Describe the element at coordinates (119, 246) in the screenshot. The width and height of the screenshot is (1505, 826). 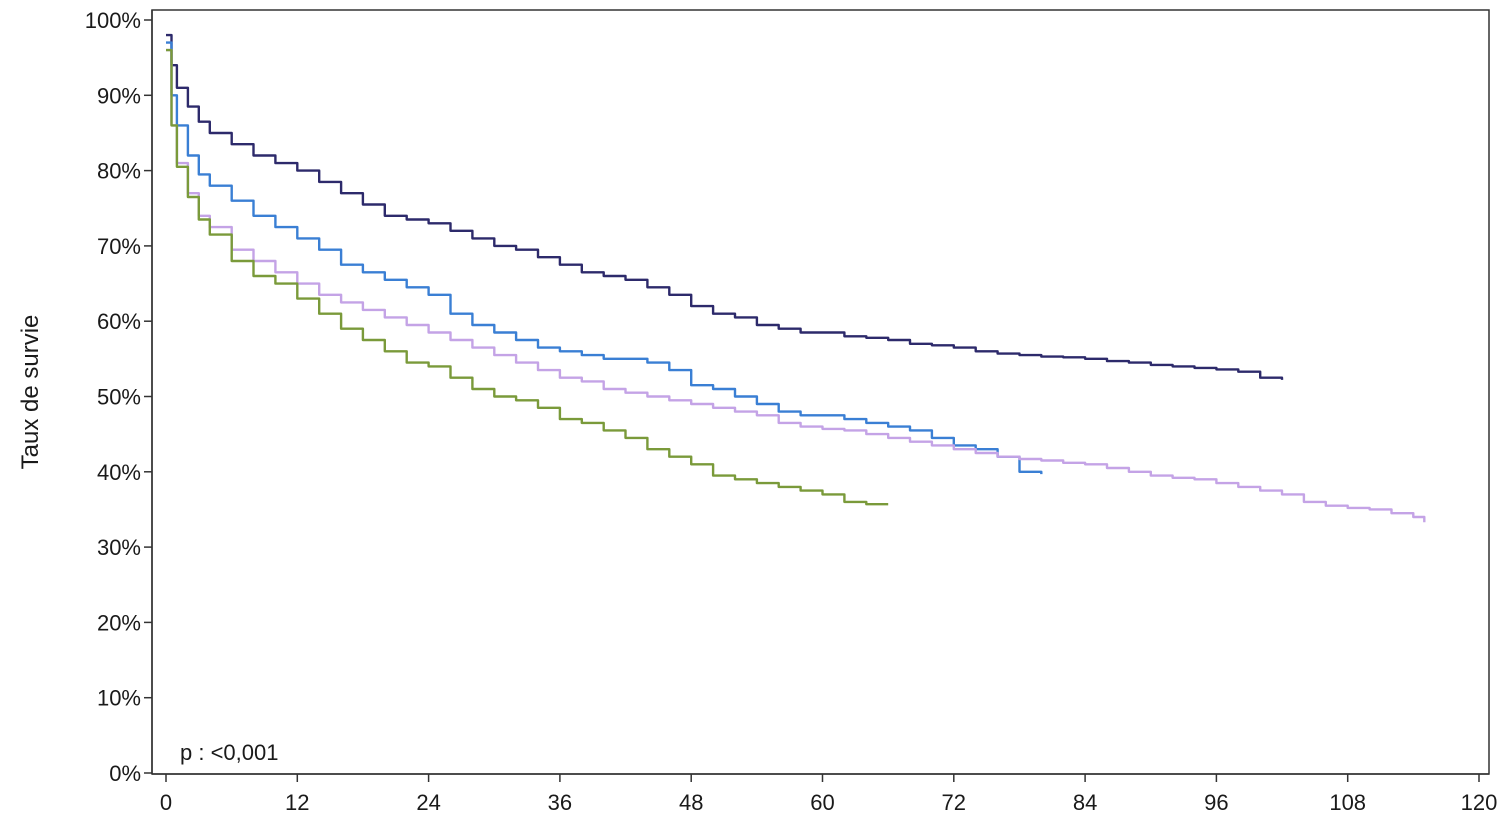
I see `y-tick-label: 70%` at that location.